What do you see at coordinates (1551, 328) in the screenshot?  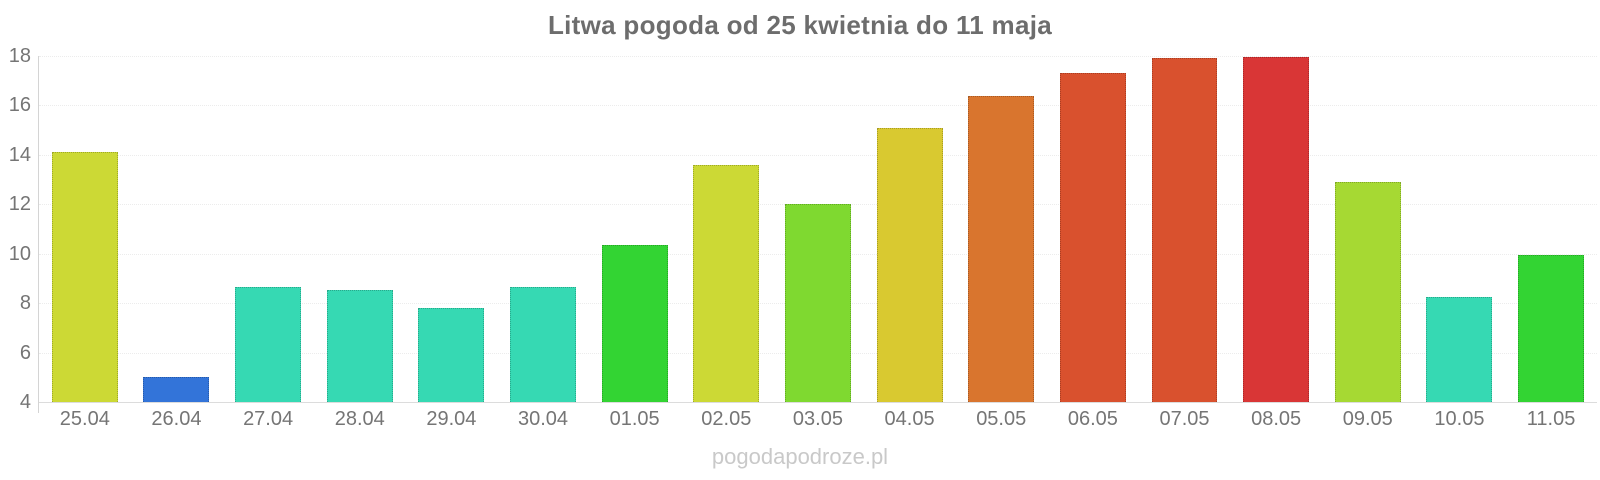 I see `bar-11.05` at bounding box center [1551, 328].